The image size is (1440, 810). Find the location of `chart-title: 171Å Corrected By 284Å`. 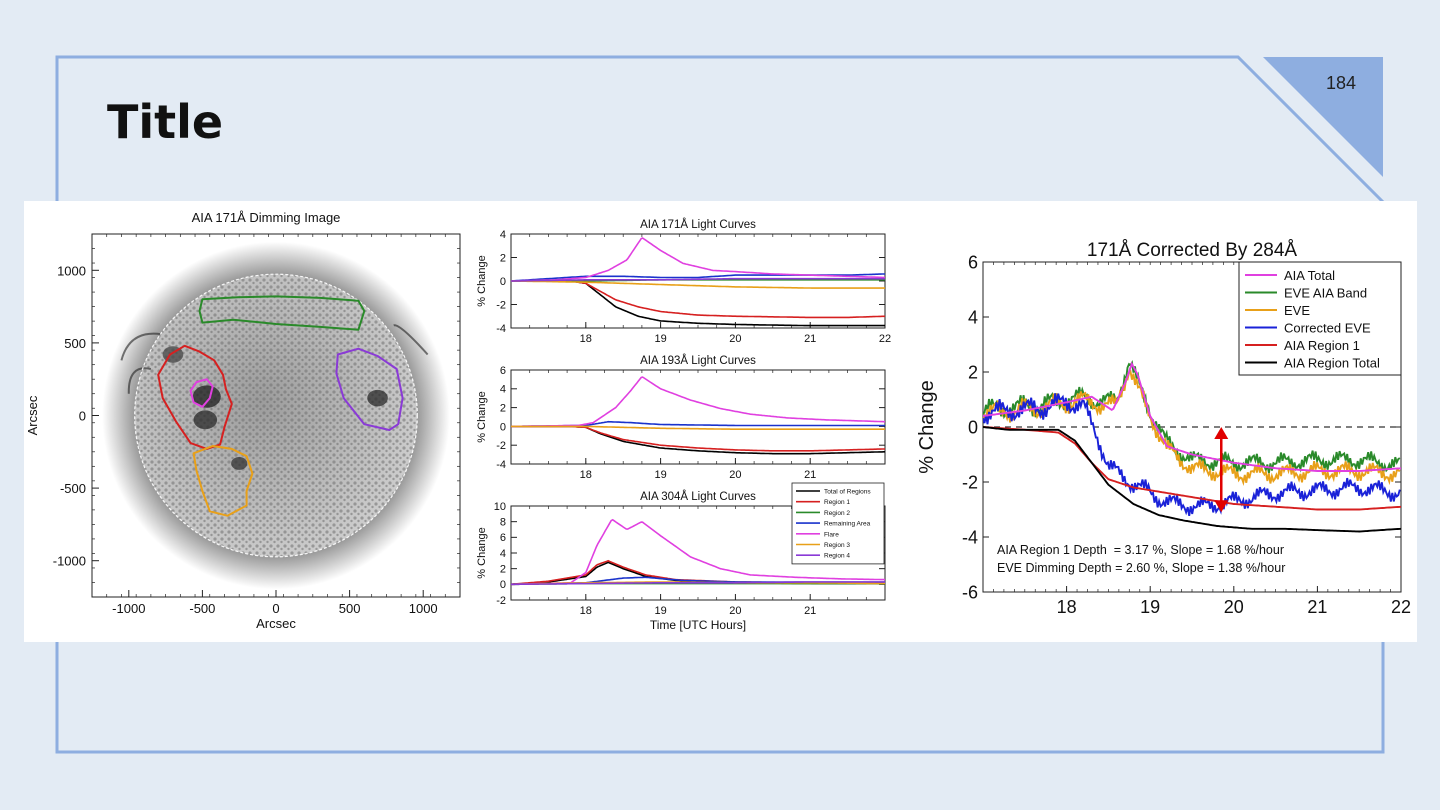

chart-title: 171Å Corrected By 284Å is located at coordinates (1192, 250).